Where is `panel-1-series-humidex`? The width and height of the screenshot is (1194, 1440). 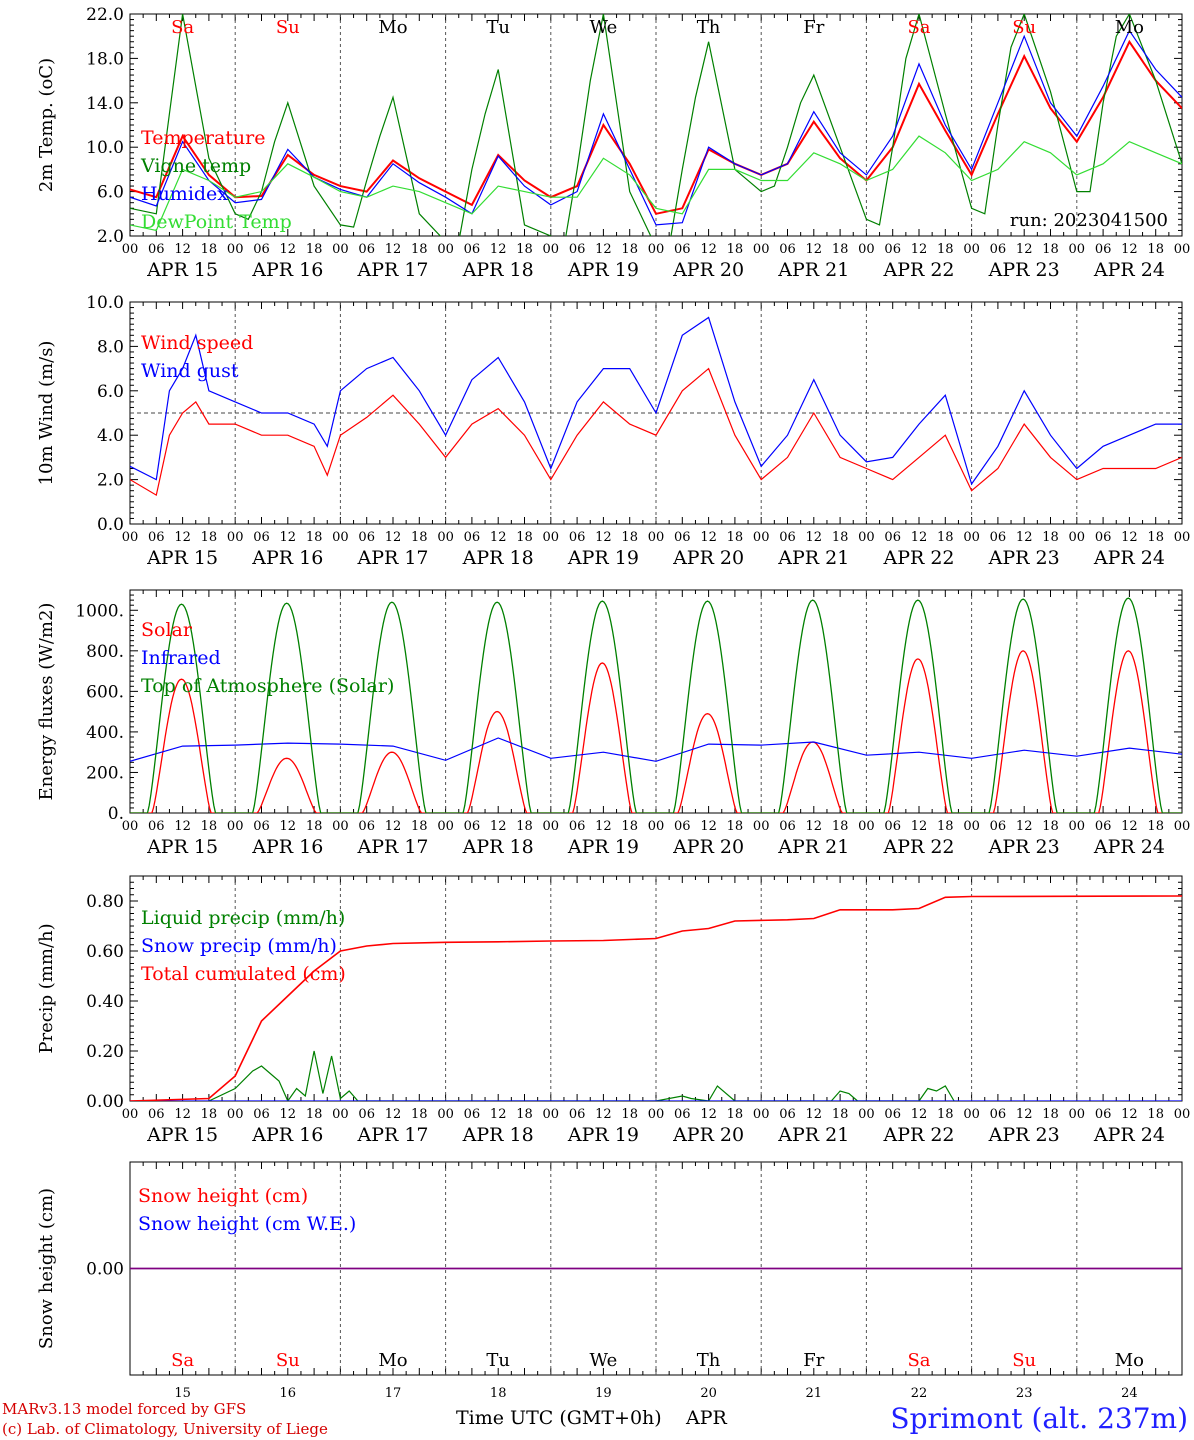
panel-1-series-humidex is located at coordinates (656, 127).